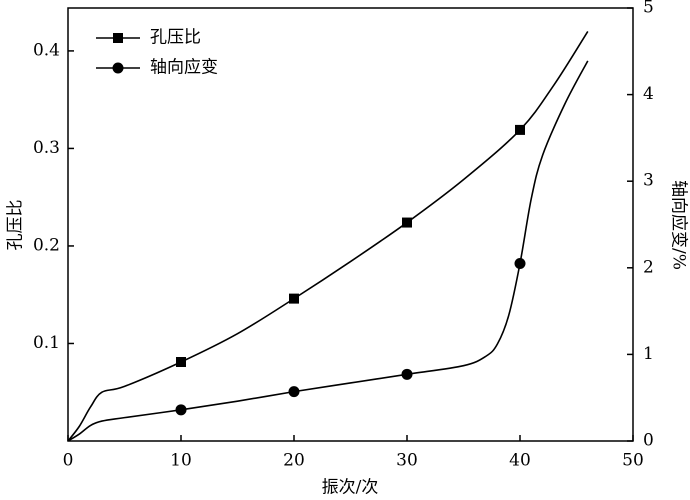 Image resolution: width=690 pixels, height=500 pixels. What do you see at coordinates (407, 461) in the screenshot?
I see `x-tick-label: 30` at bounding box center [407, 461].